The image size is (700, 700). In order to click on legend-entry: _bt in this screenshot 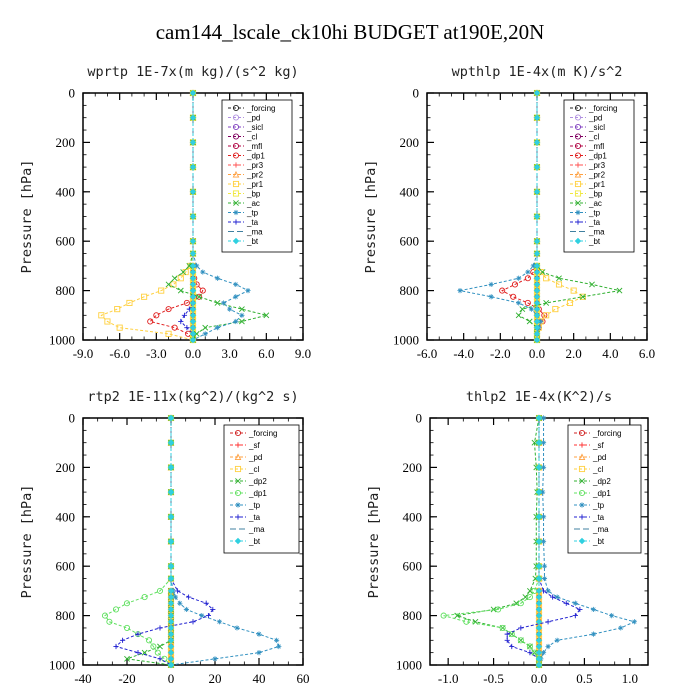, I will do `click(589, 541)`.